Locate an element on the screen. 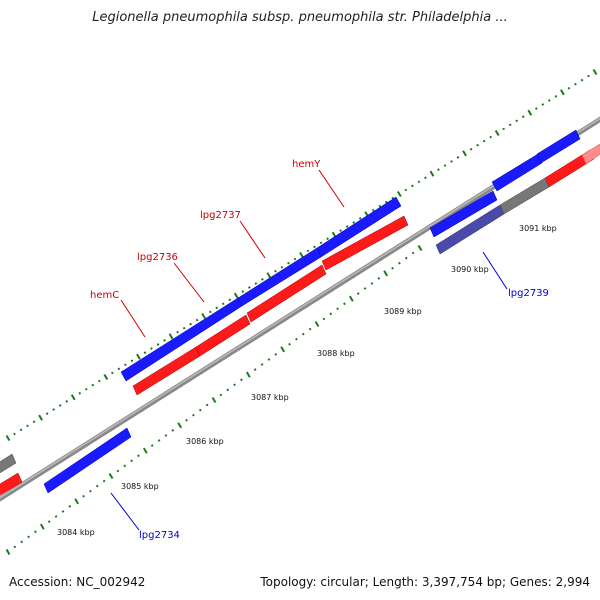 Image resolution: width=600 pixels, height=600 pixels. scale-label: 3090 kbp is located at coordinates (470, 269).